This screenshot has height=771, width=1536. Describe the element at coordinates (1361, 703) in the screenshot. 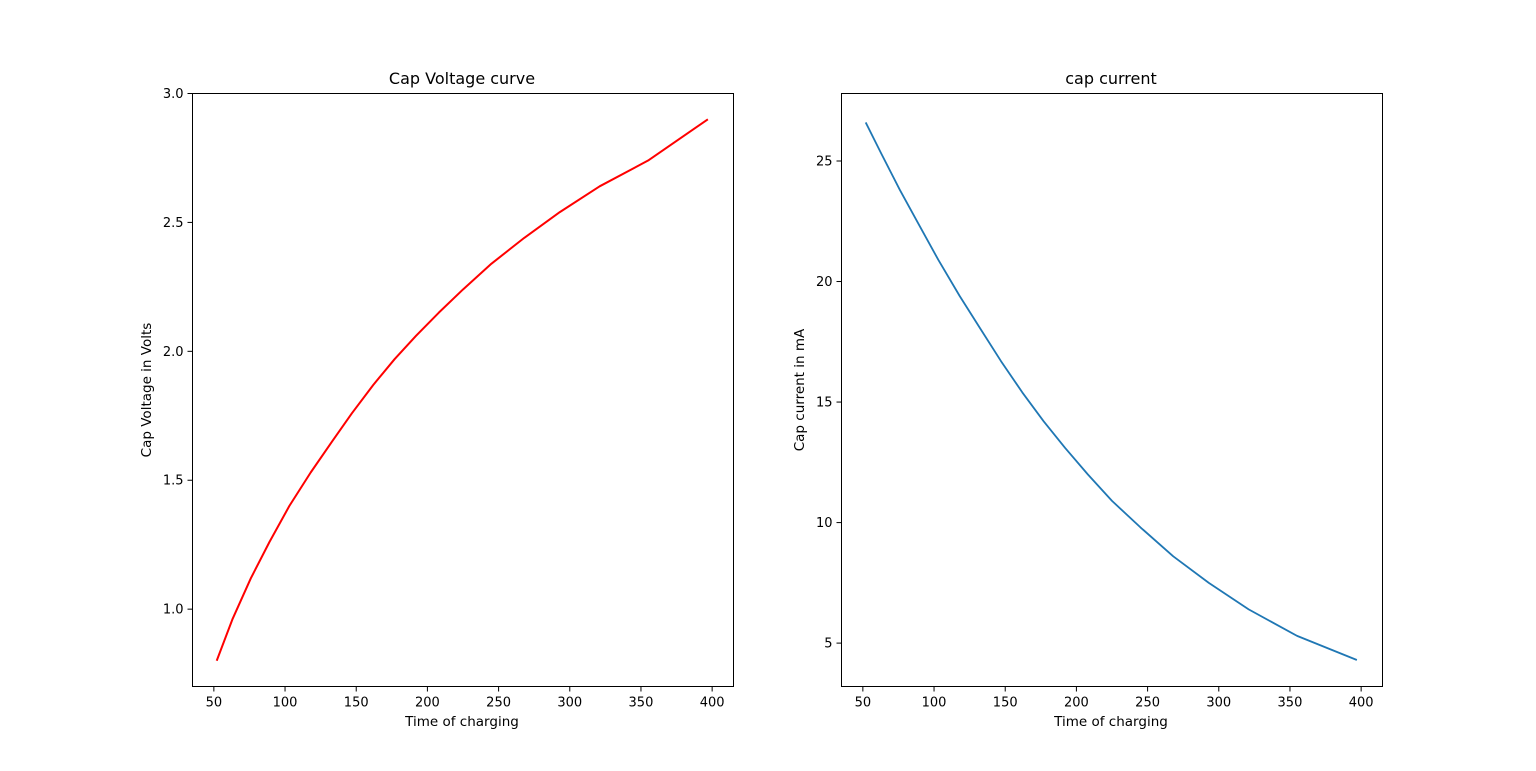

I see `current-x-tick-label: 400` at that location.